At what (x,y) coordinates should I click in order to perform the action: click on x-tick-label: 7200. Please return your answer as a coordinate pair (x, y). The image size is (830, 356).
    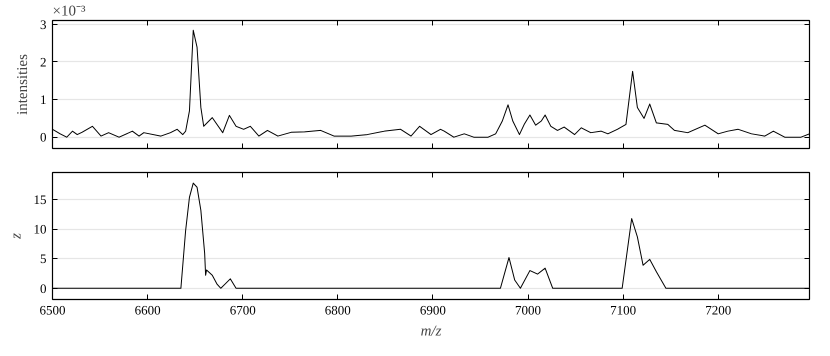
    Looking at the image, I should click on (718, 310).